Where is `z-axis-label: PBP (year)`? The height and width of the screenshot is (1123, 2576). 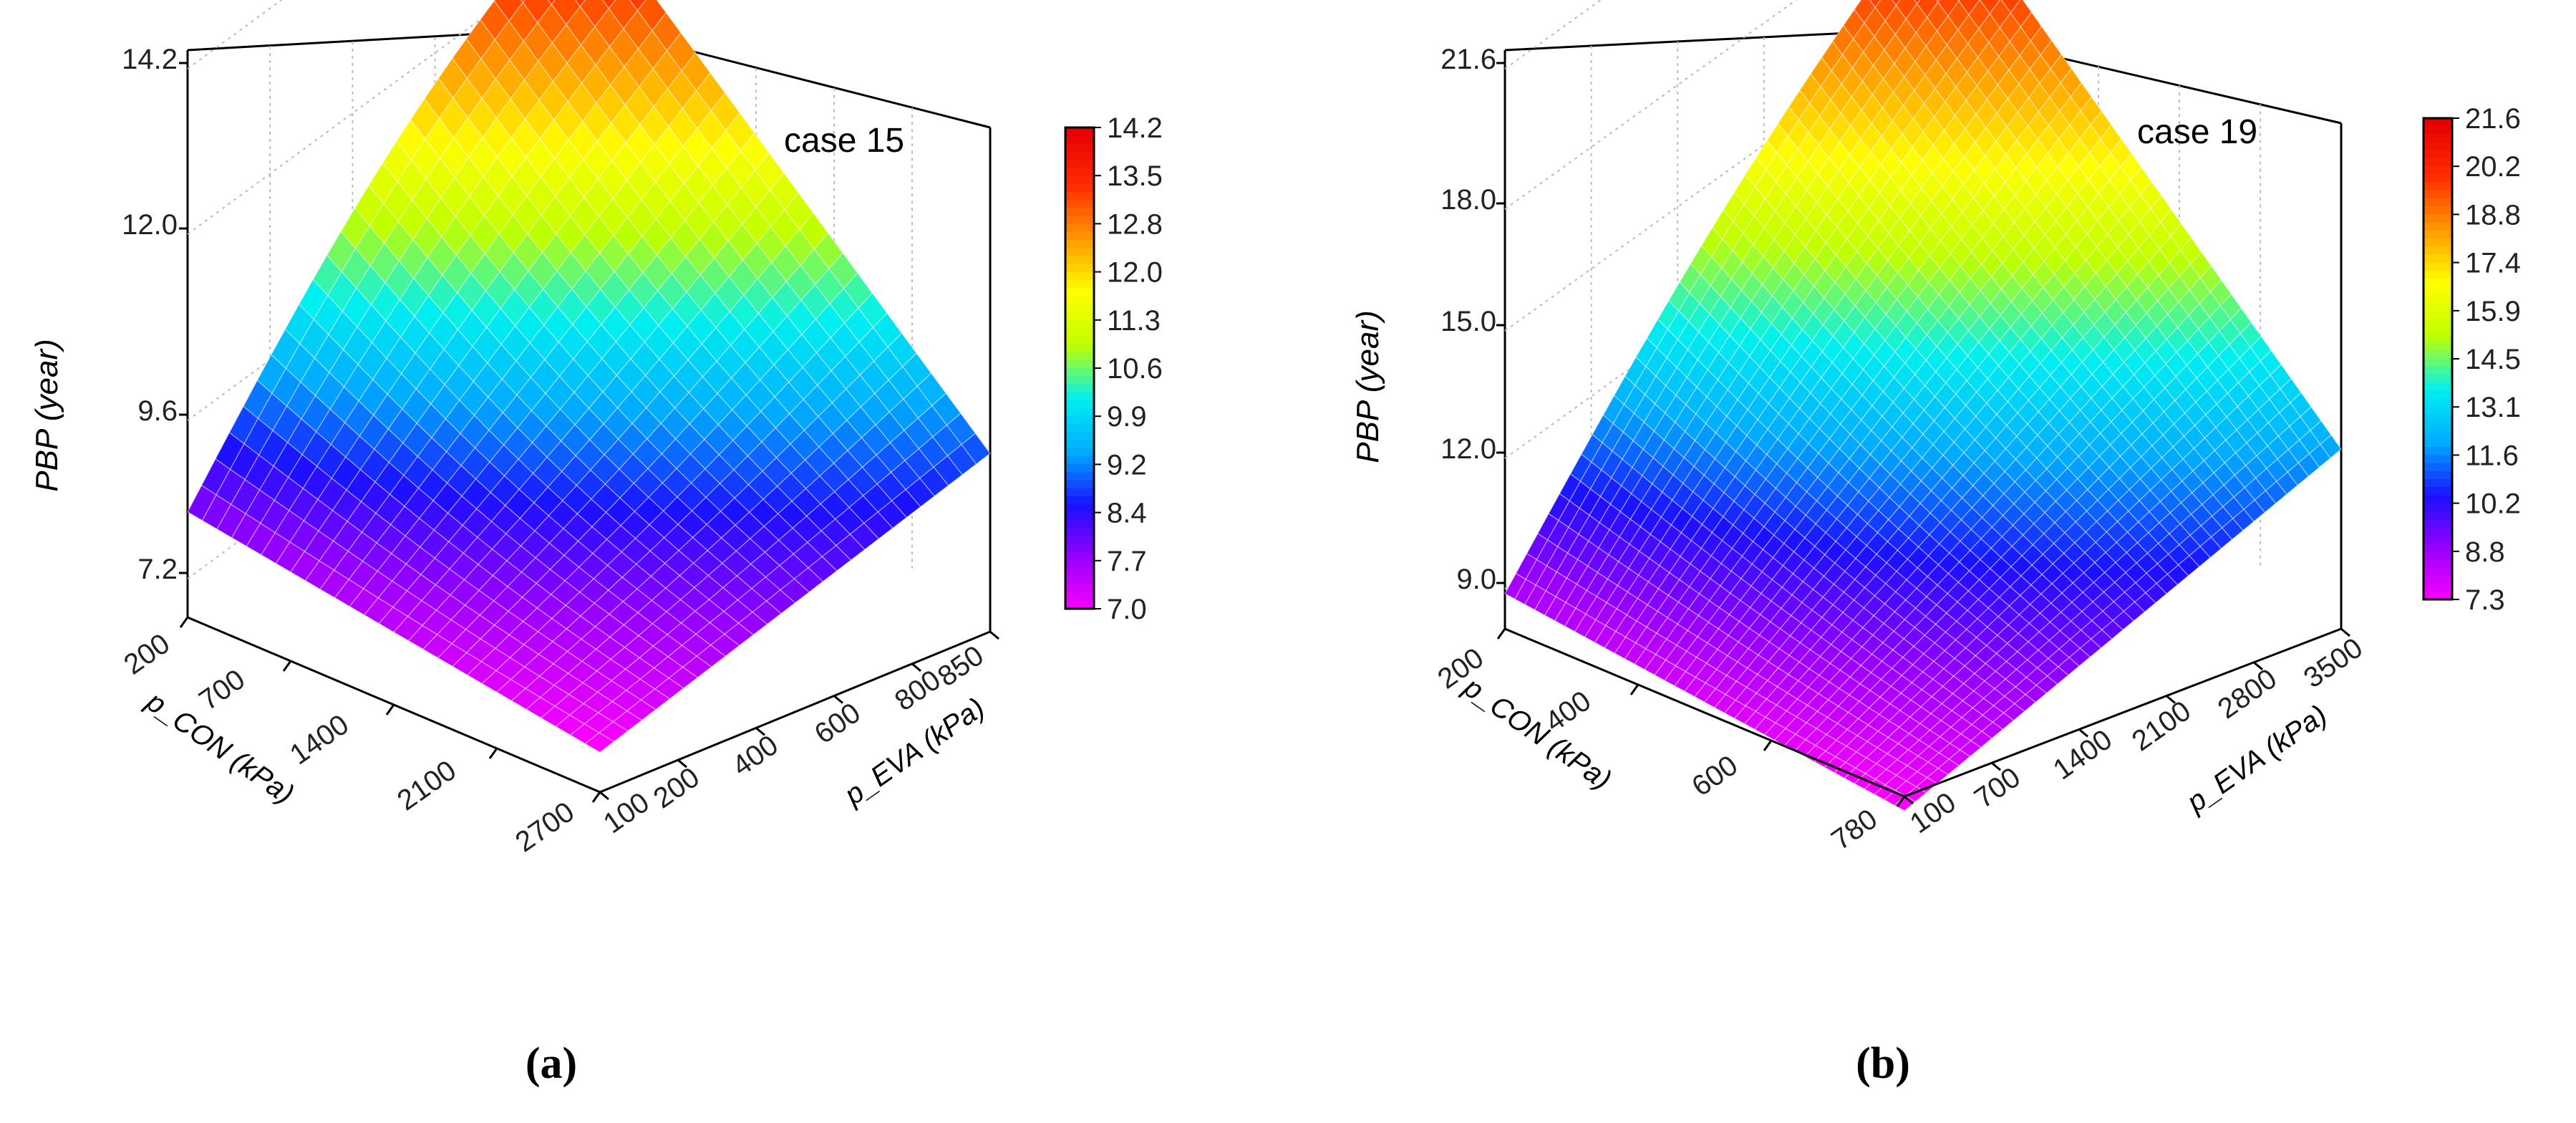
z-axis-label: PBP (year) is located at coordinates (1367, 387).